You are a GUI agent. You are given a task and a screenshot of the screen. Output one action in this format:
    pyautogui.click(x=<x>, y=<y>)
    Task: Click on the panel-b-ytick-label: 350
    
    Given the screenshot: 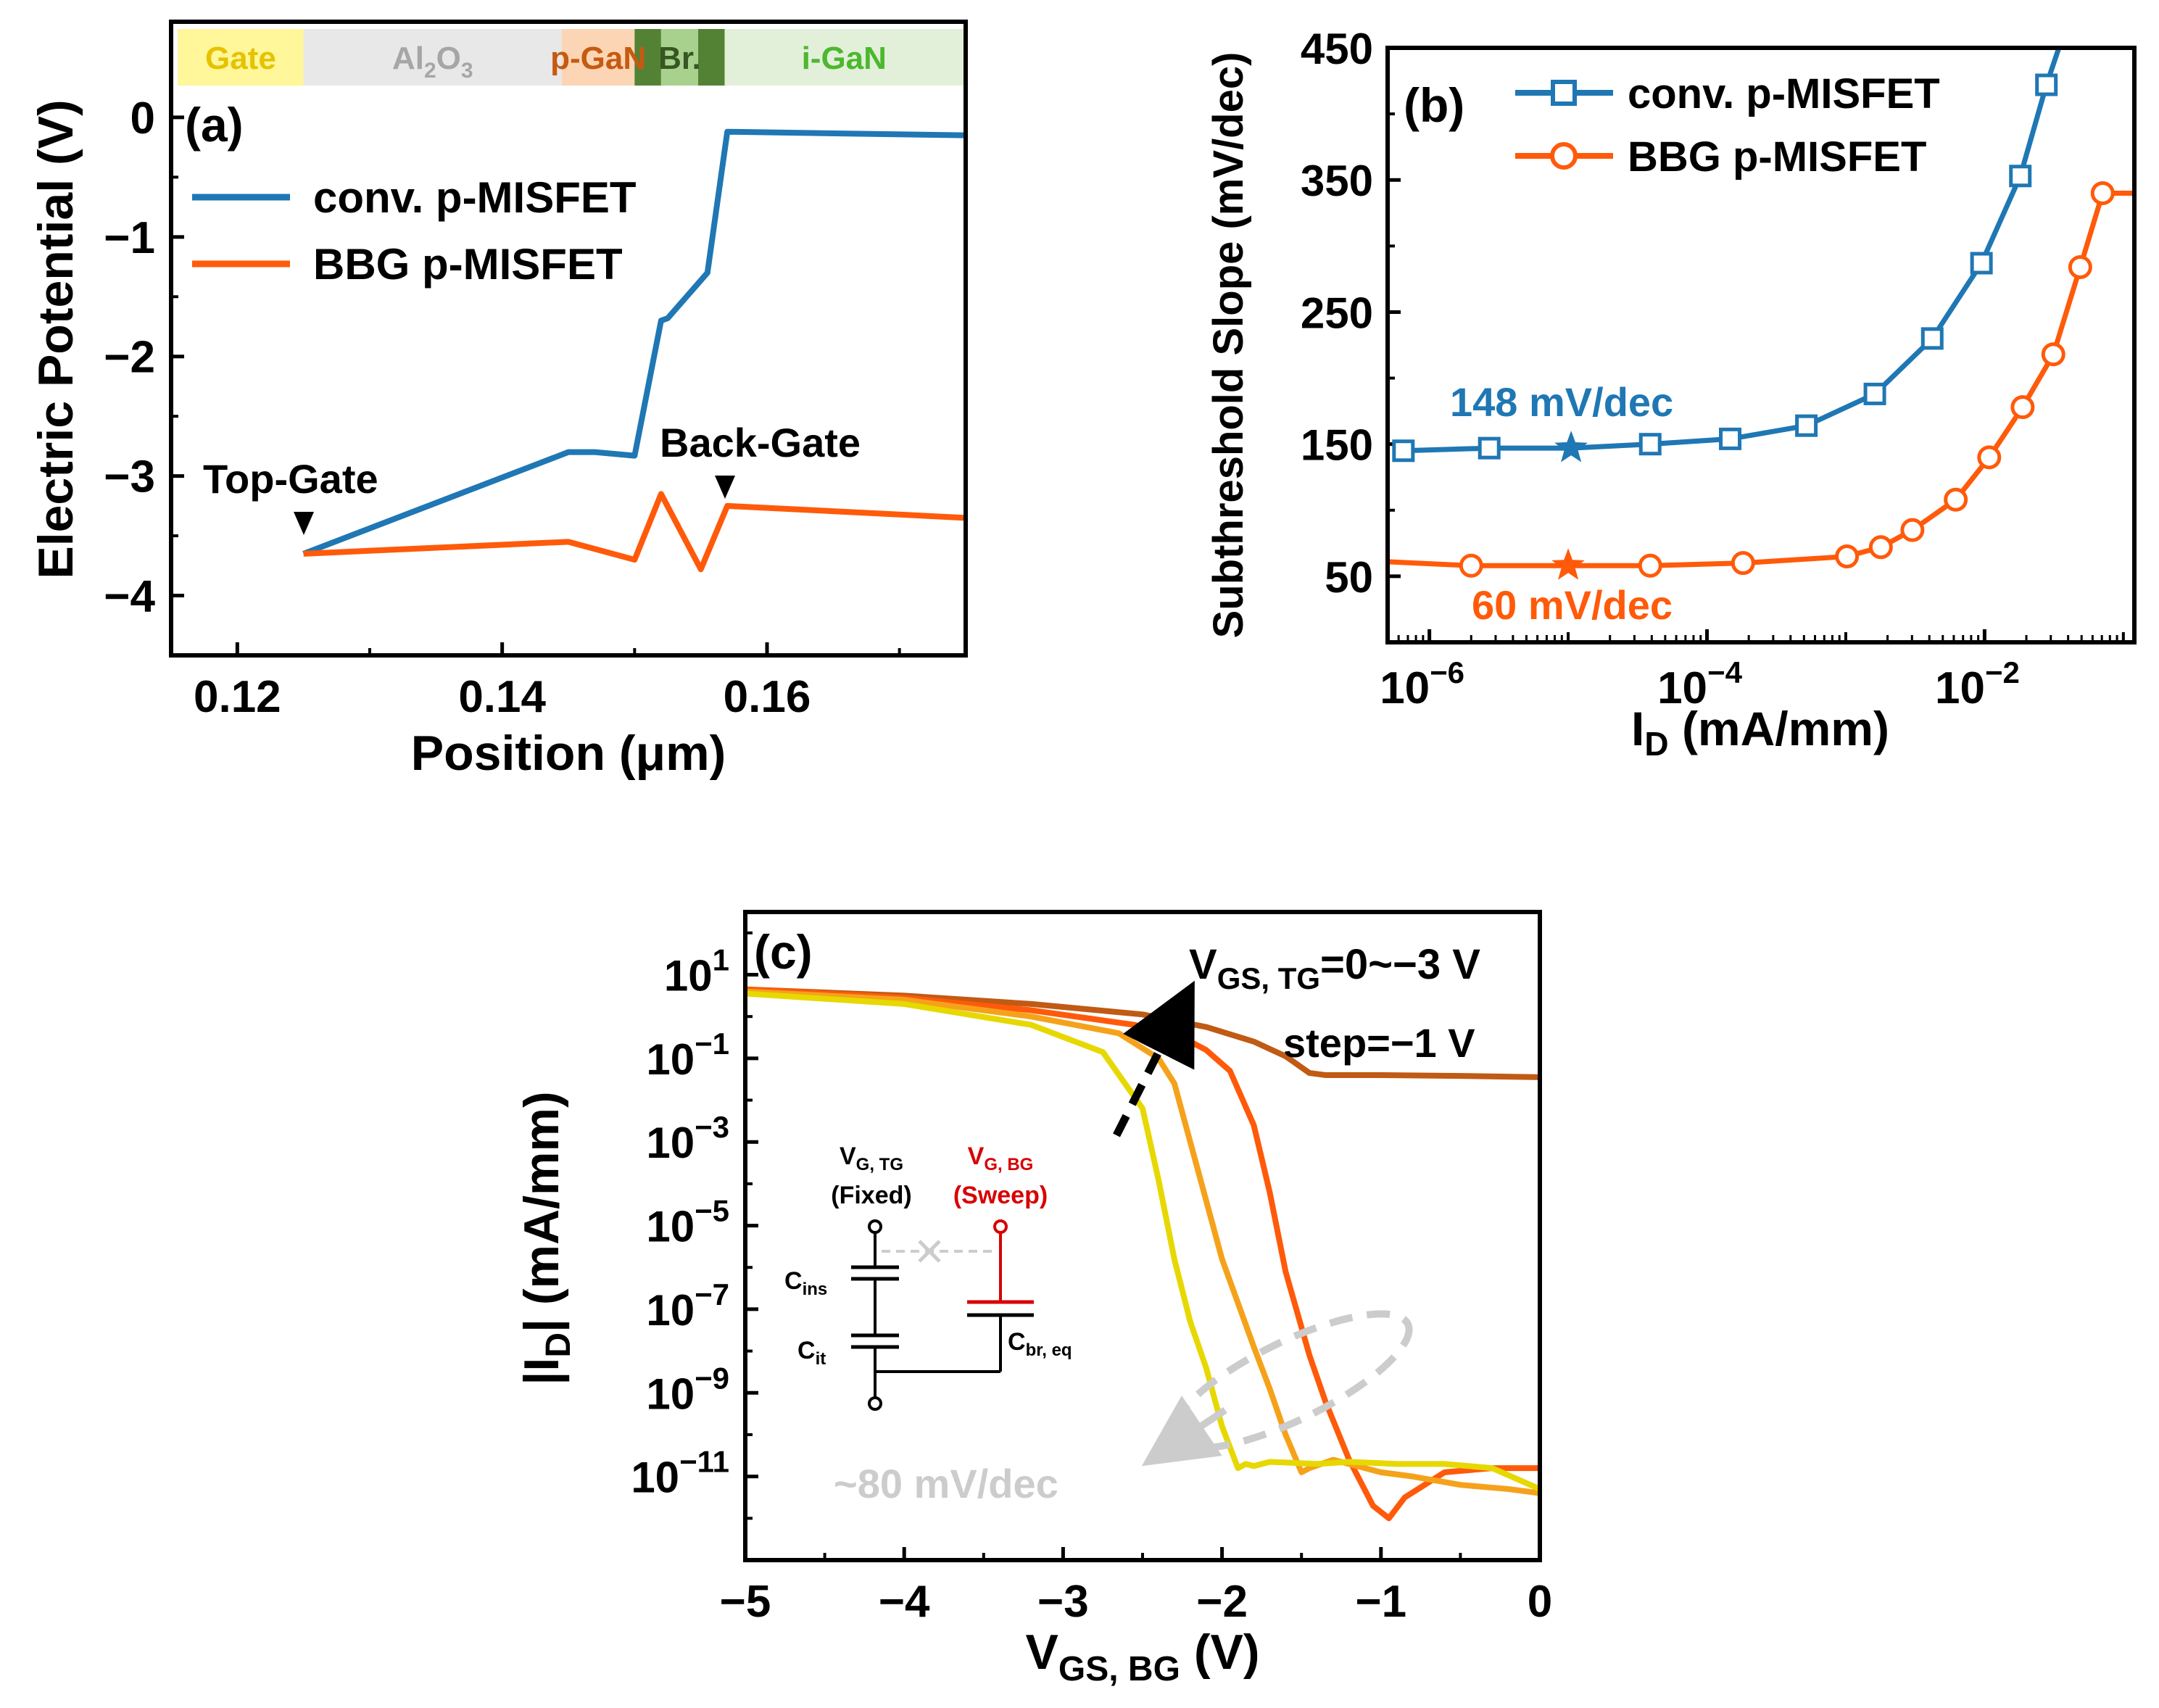 What is the action you would take?
    pyautogui.click(x=1337, y=181)
    